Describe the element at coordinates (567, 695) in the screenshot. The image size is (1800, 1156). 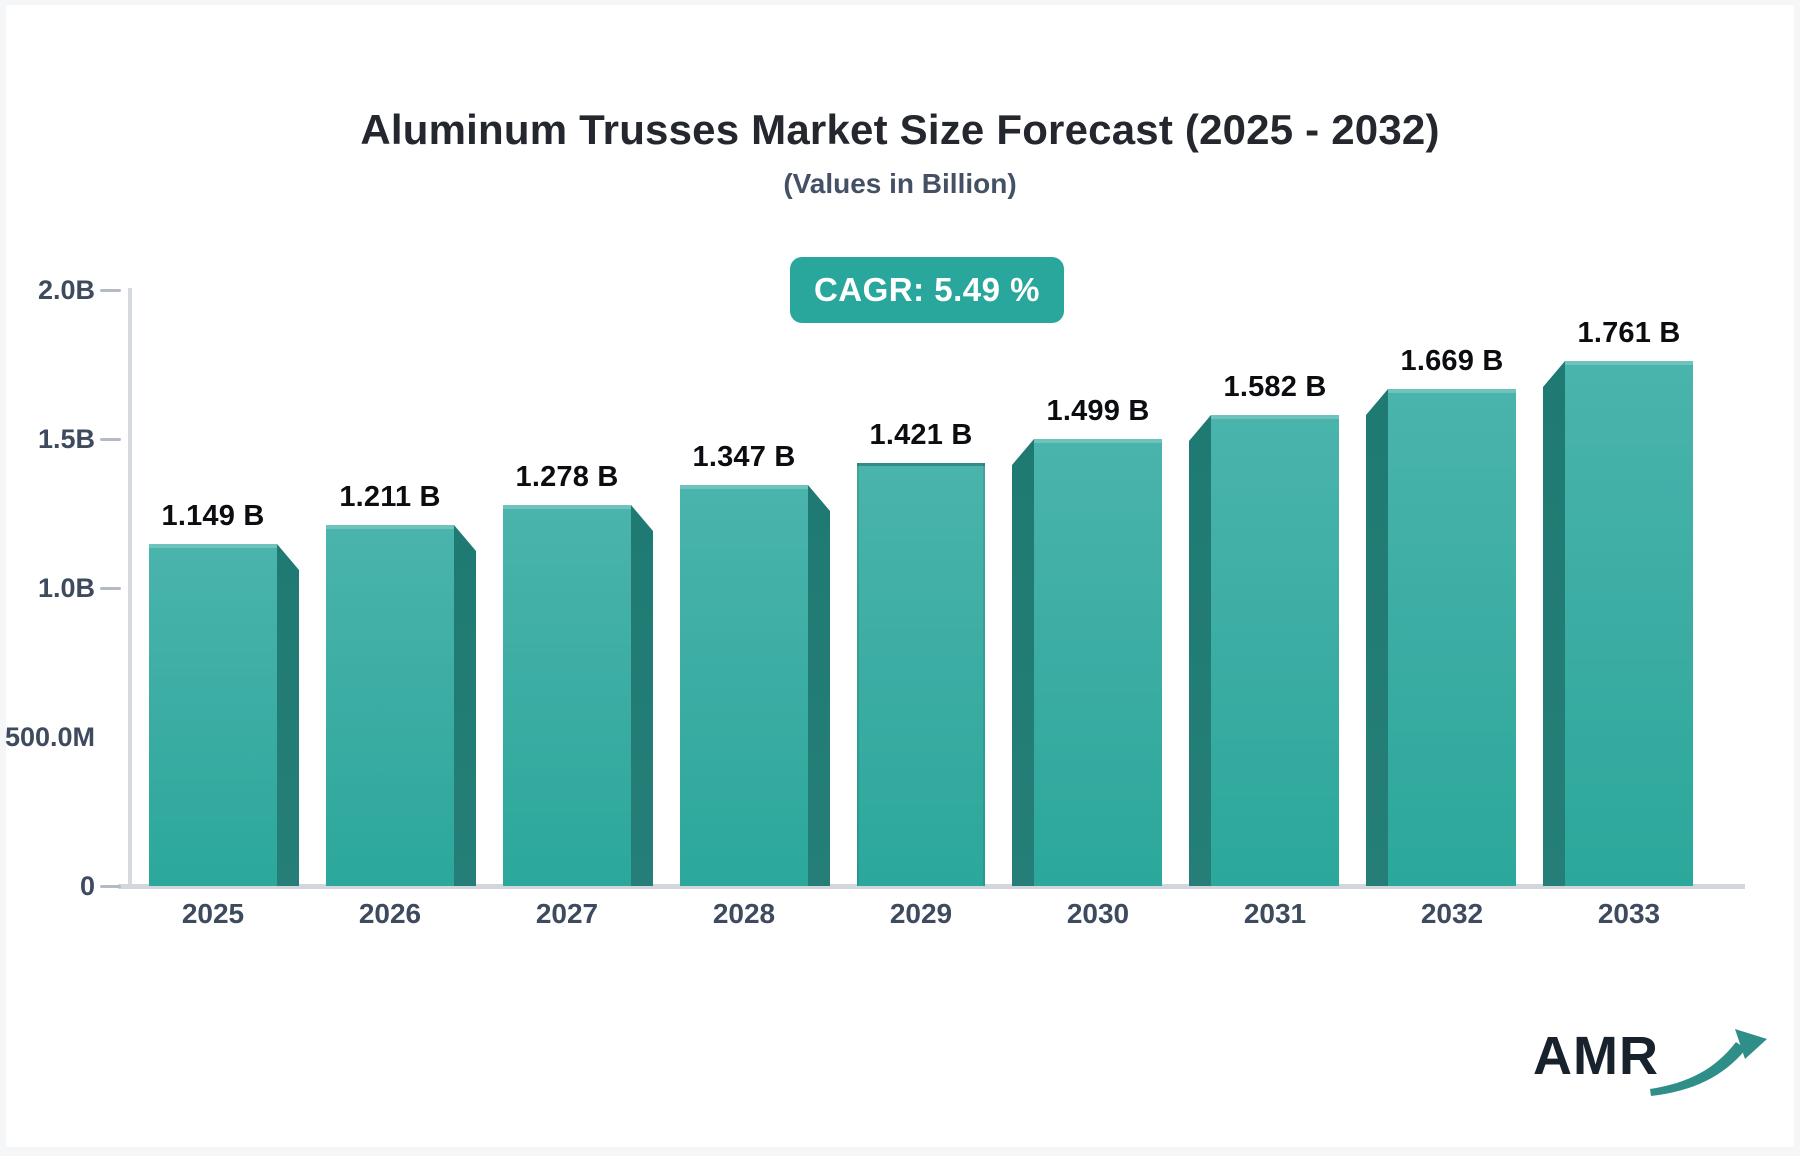
I see `bar-2027` at that location.